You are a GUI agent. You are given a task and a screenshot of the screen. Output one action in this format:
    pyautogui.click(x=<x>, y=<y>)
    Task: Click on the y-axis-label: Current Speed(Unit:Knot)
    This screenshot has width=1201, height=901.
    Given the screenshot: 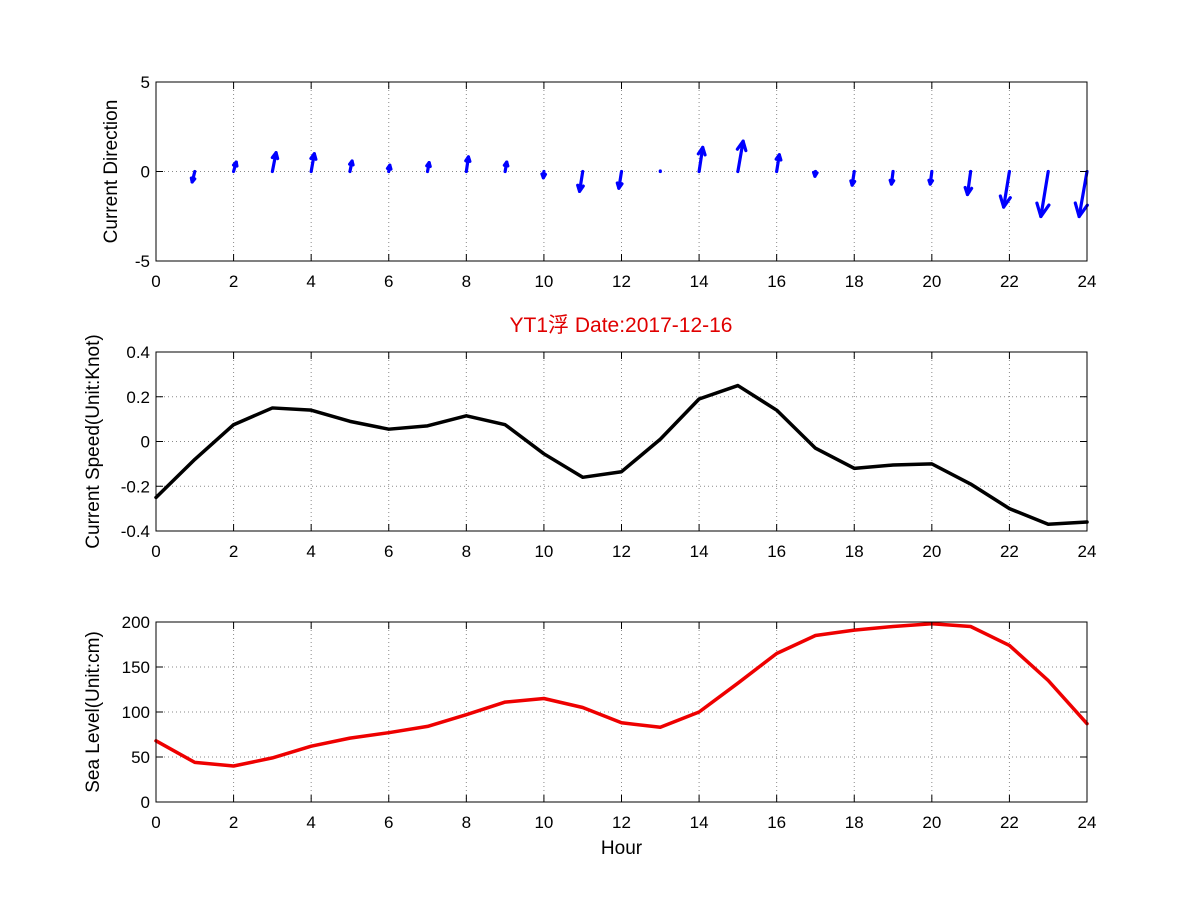 What is the action you would take?
    pyautogui.click(x=93, y=441)
    